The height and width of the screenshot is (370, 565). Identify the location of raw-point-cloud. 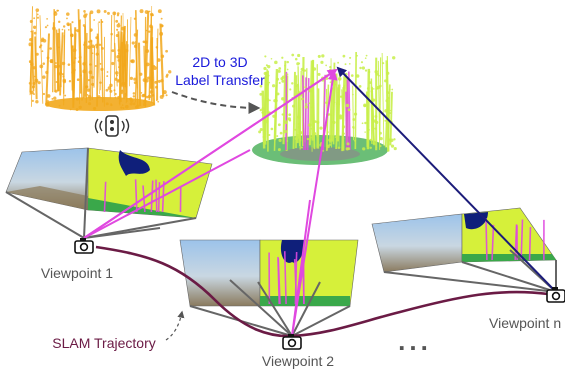
(100, 59).